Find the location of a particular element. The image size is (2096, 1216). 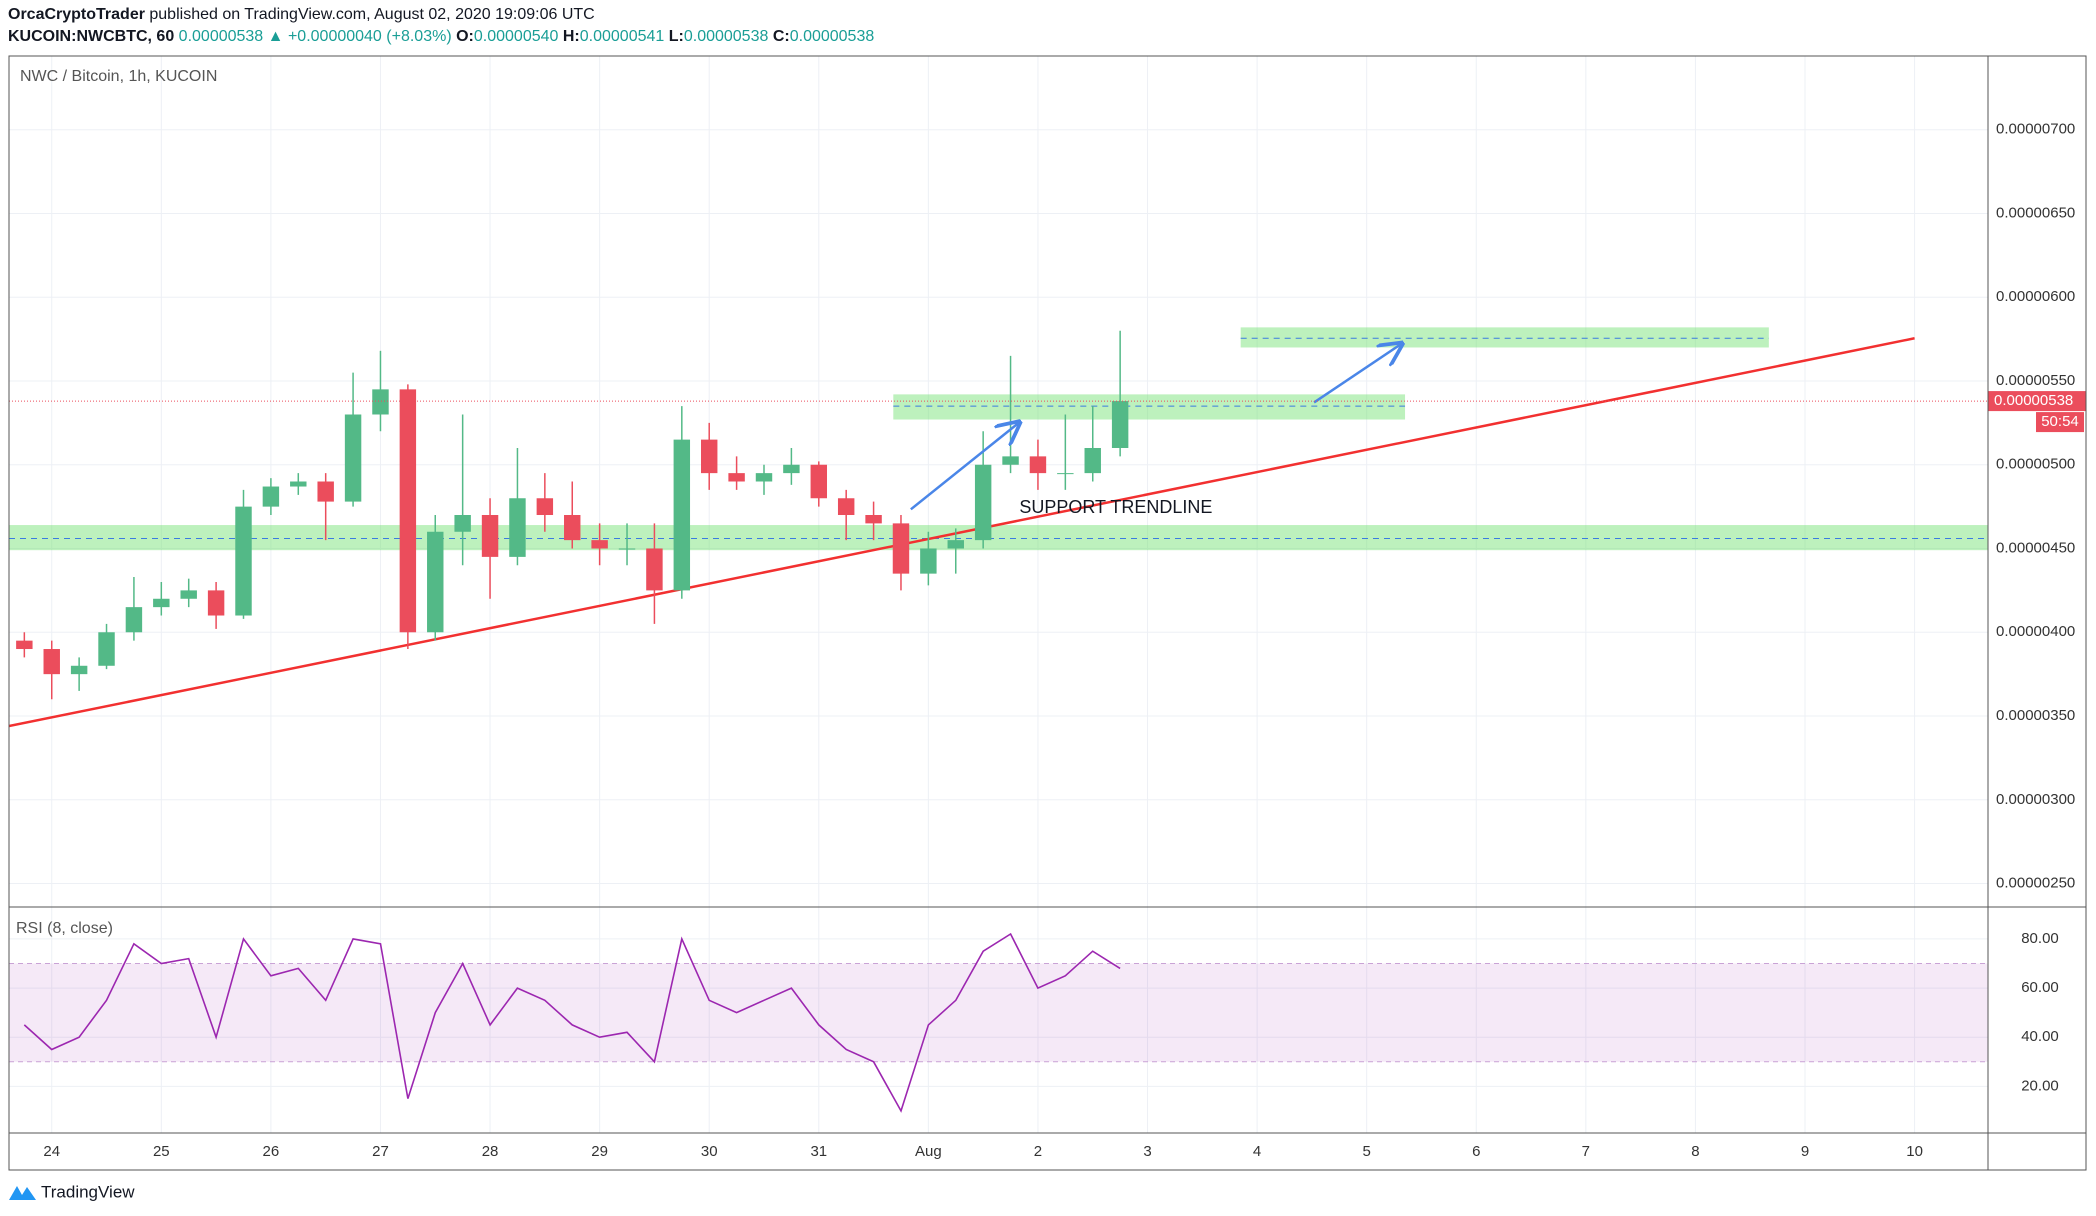

x-tick-label: 5 is located at coordinates (1367, 1151).